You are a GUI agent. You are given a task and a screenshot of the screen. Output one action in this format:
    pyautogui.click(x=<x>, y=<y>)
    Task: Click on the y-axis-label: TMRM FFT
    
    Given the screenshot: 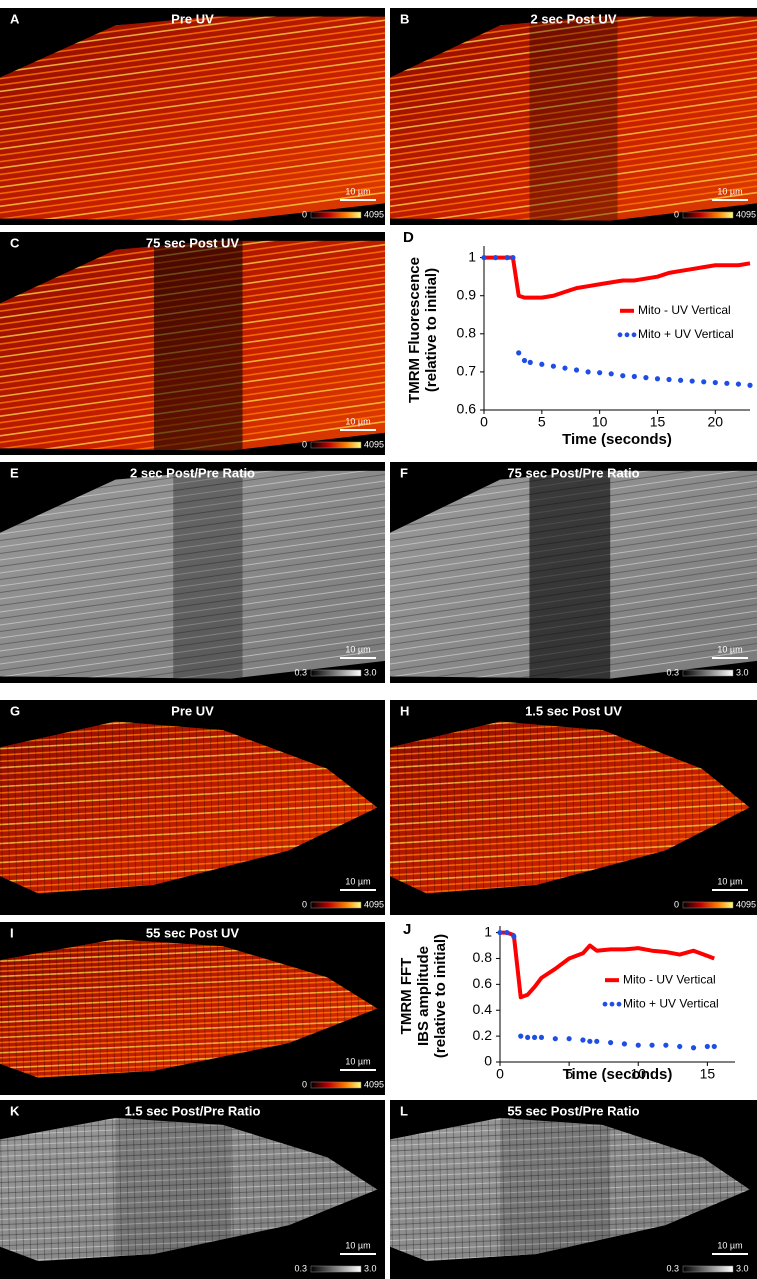 What is the action you would take?
    pyautogui.click(x=406, y=996)
    